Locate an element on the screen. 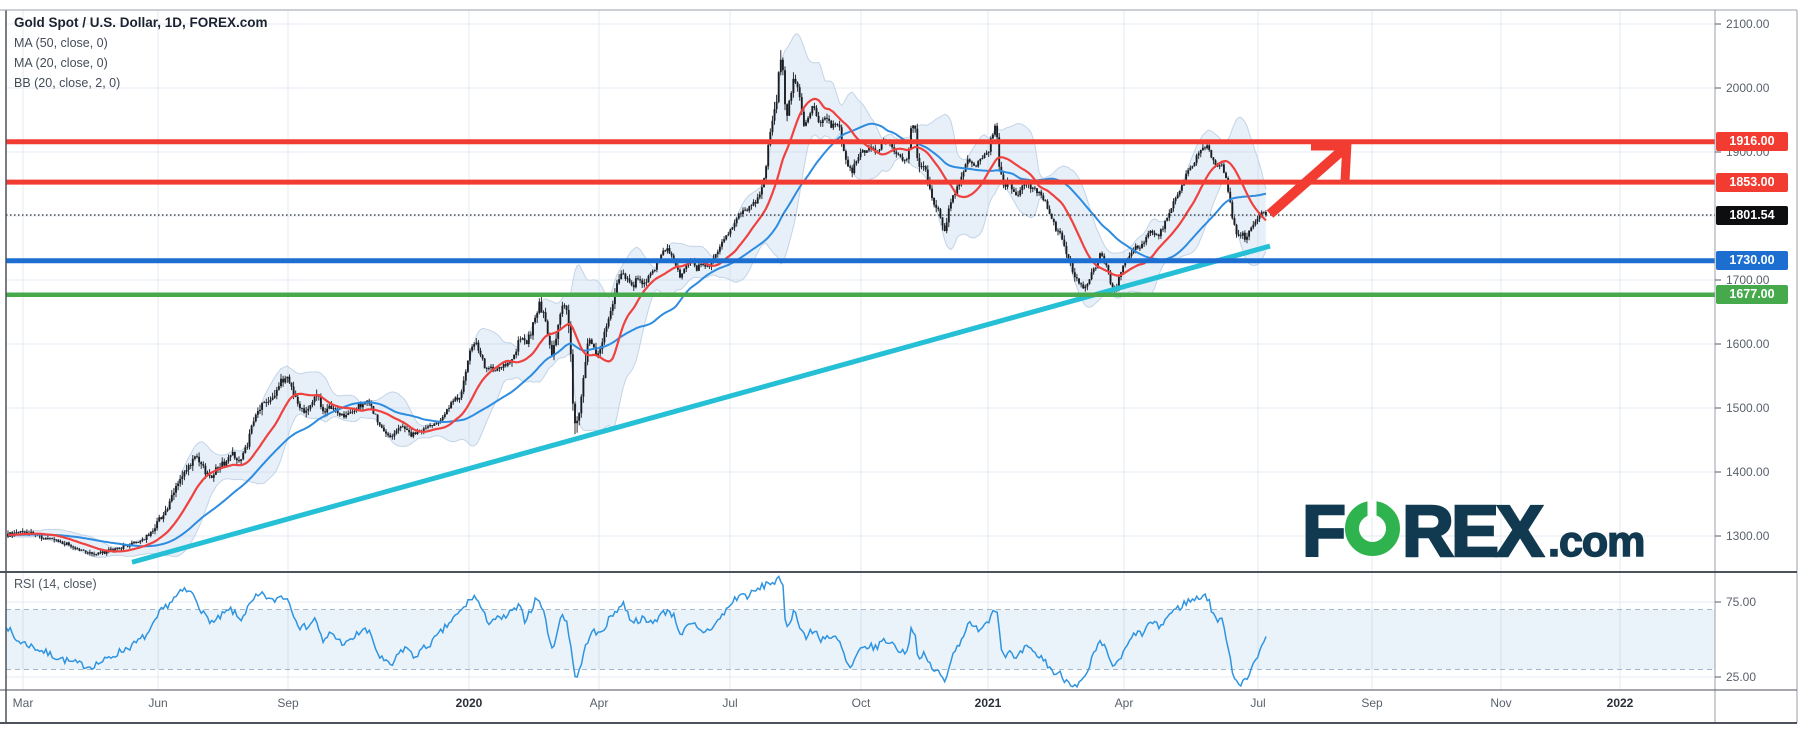  price-tick-label-2000.00: 2000.00 is located at coordinates (1748, 88).